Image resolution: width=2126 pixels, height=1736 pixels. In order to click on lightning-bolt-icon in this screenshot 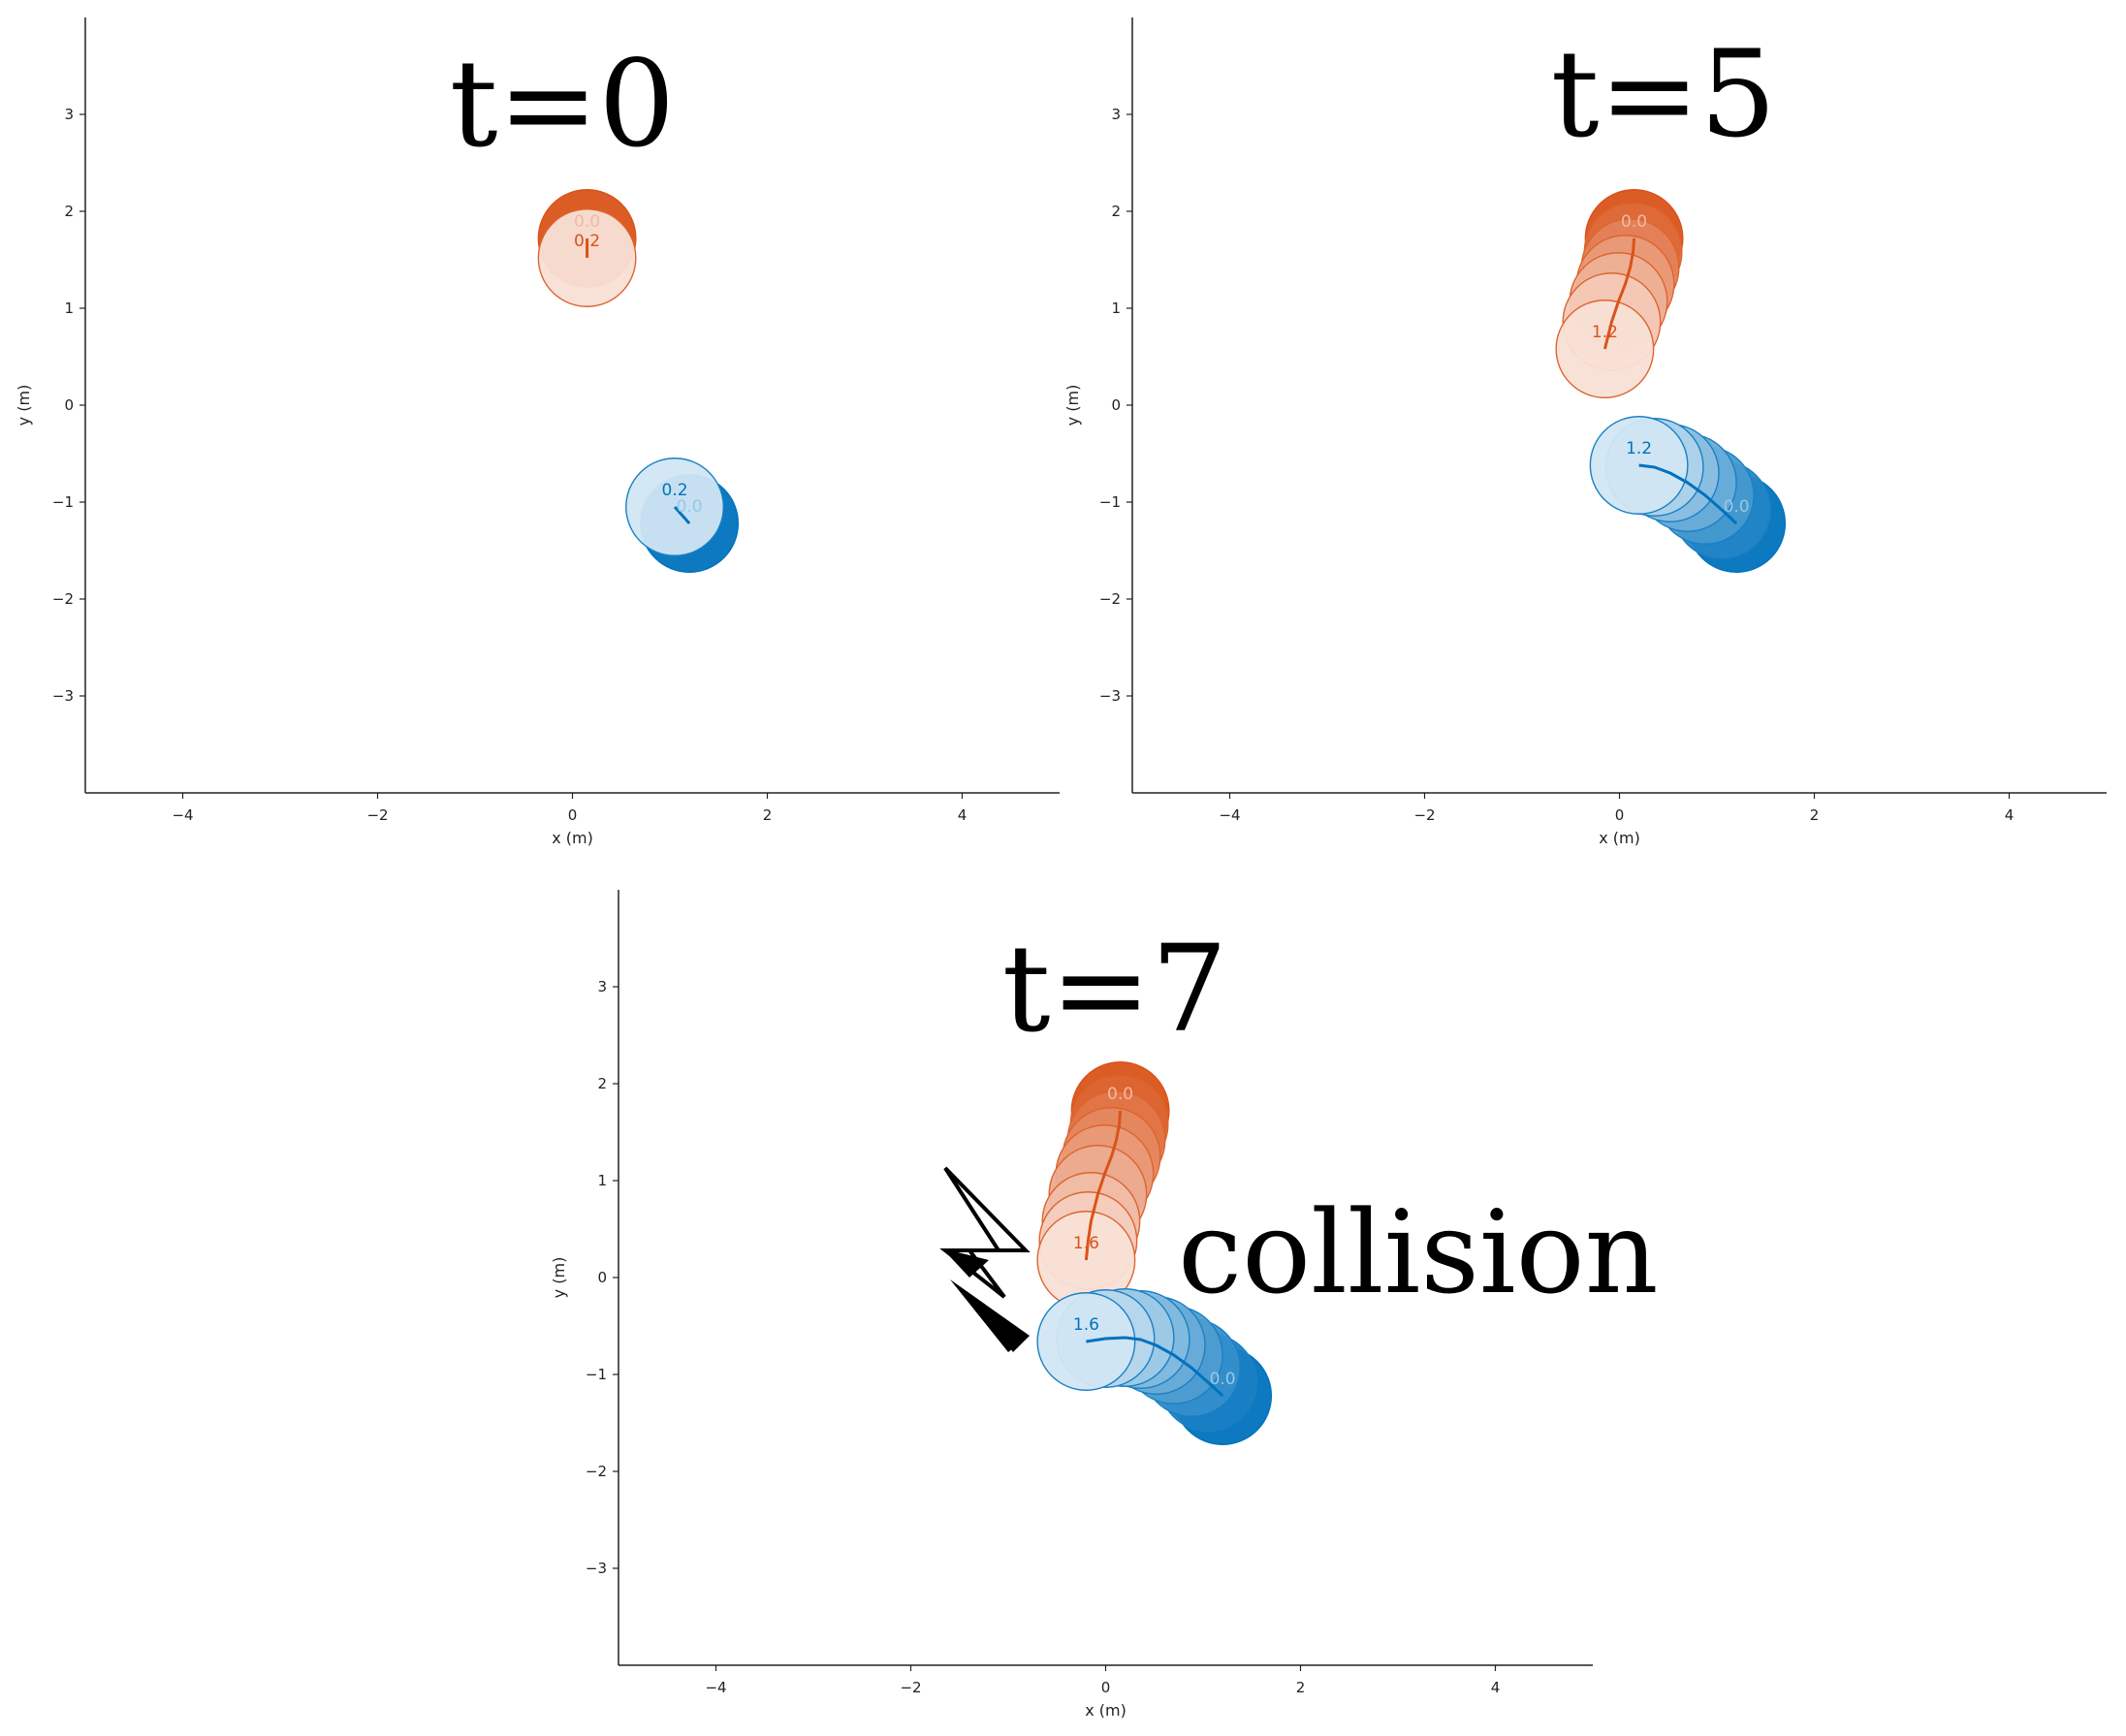, I will do `click(985, 1259)`.